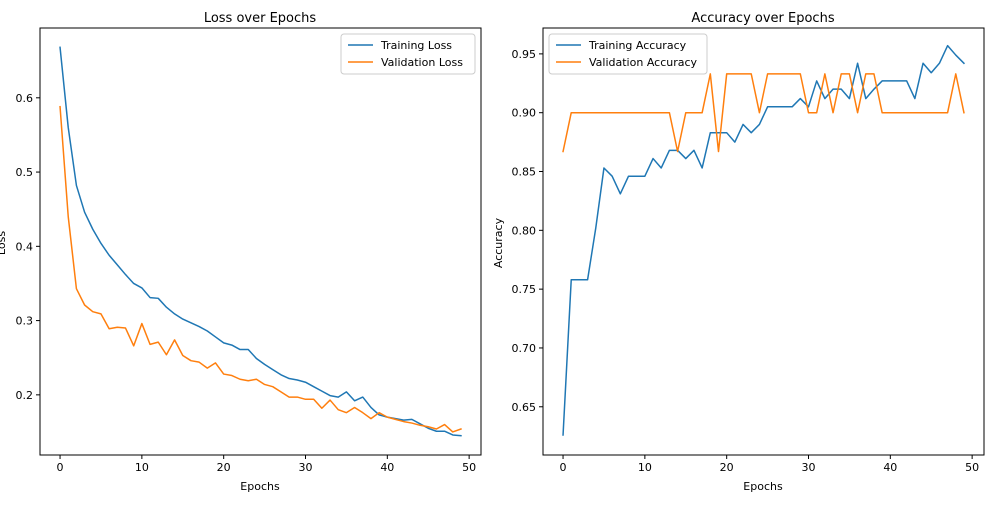 The image size is (1004, 506). What do you see at coordinates (524, 113) in the screenshot?
I see `accuracy-y-tick-label: 0.90` at bounding box center [524, 113].